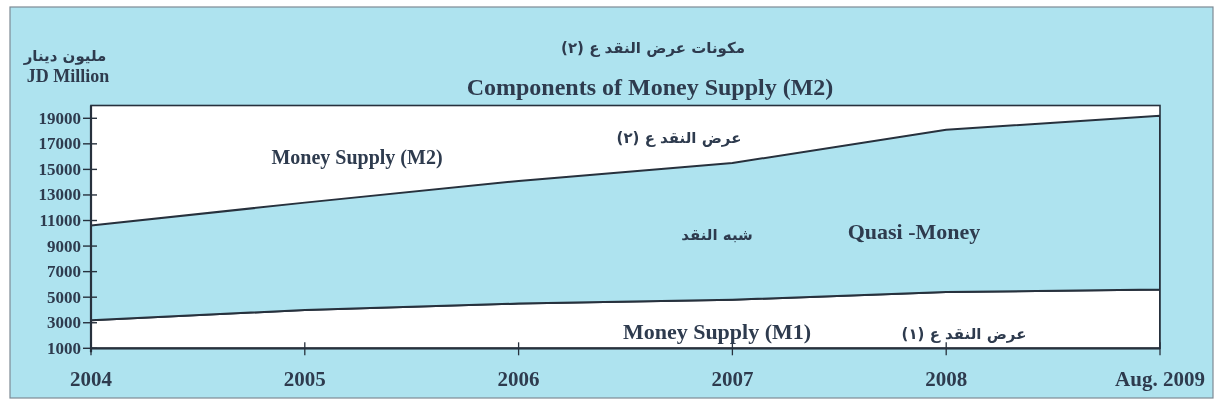 The height and width of the screenshot is (402, 1221). Describe the element at coordinates (60, 221) in the screenshot. I see `y-tick-label: 11000` at that location.